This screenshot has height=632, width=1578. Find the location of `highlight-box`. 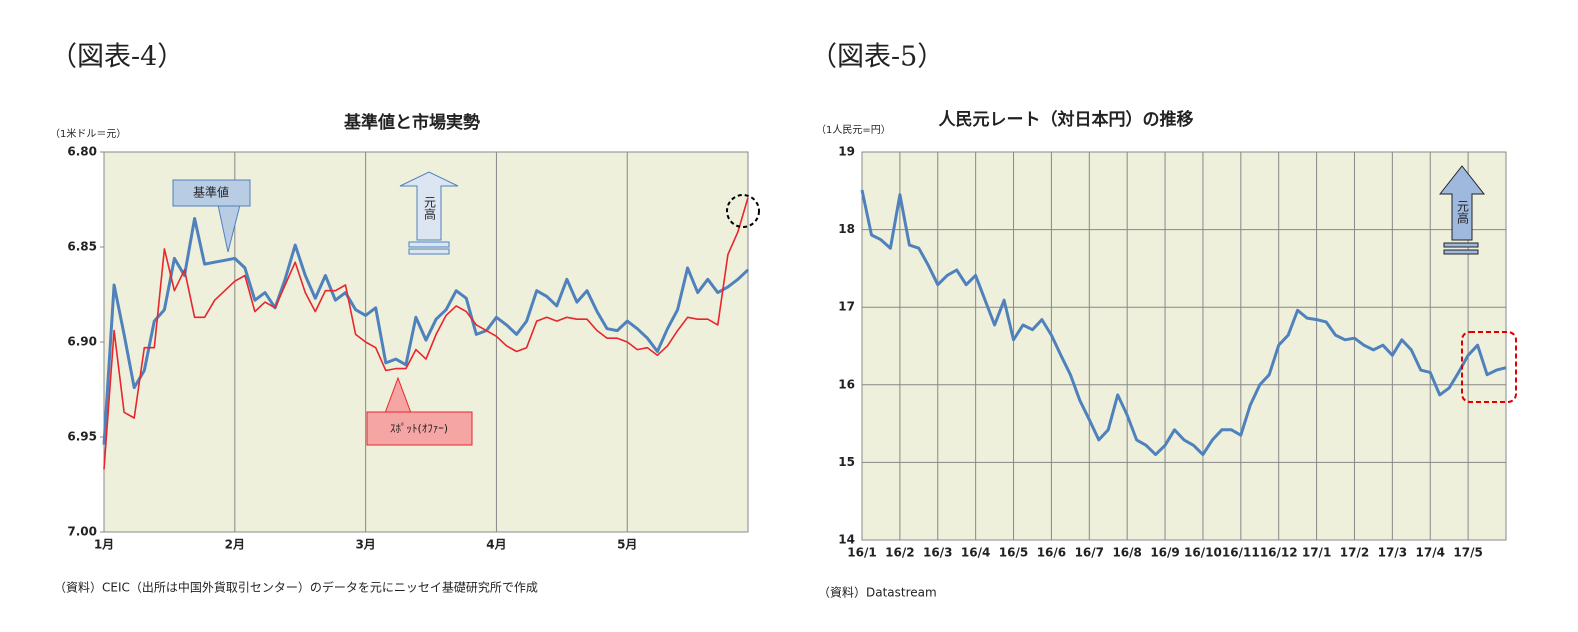

highlight-box is located at coordinates (1489, 367).